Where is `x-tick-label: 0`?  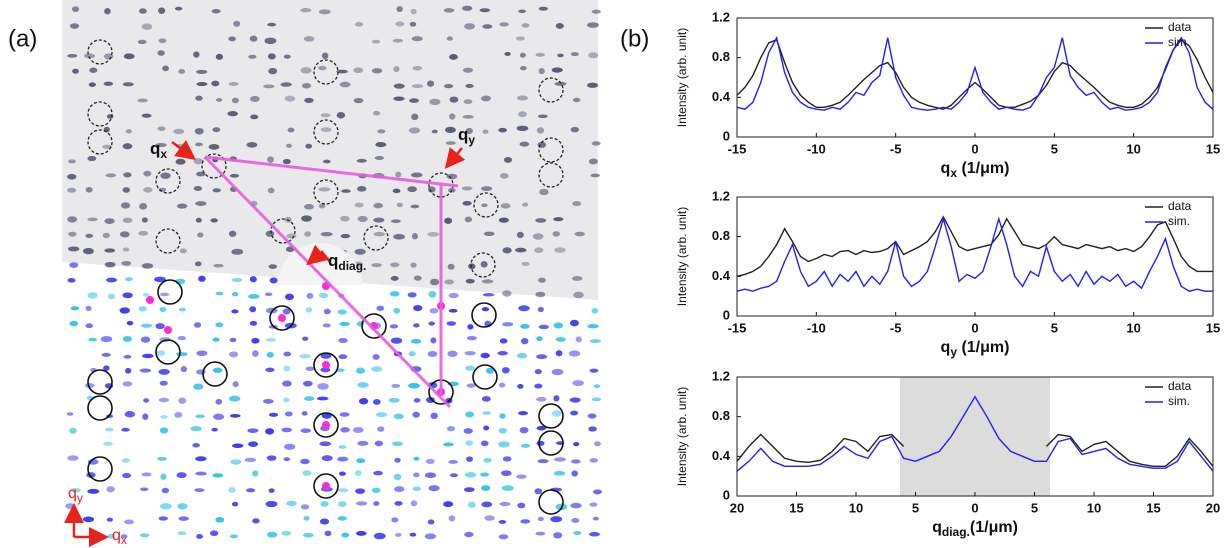
x-tick-label: 0 is located at coordinates (974, 148).